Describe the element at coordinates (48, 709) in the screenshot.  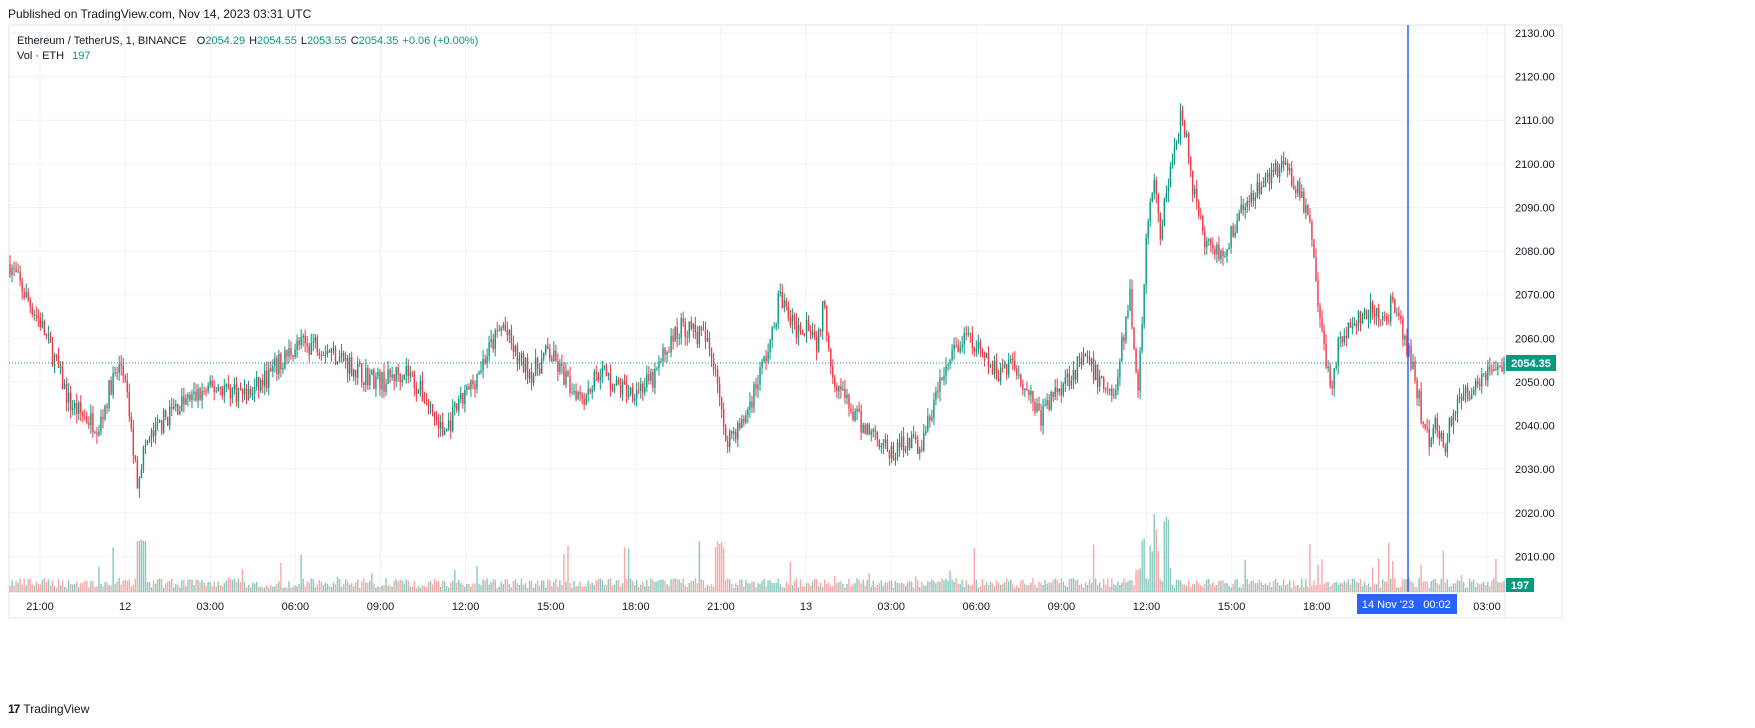
I see `tradingview-brand: 17 TradingView` at that location.